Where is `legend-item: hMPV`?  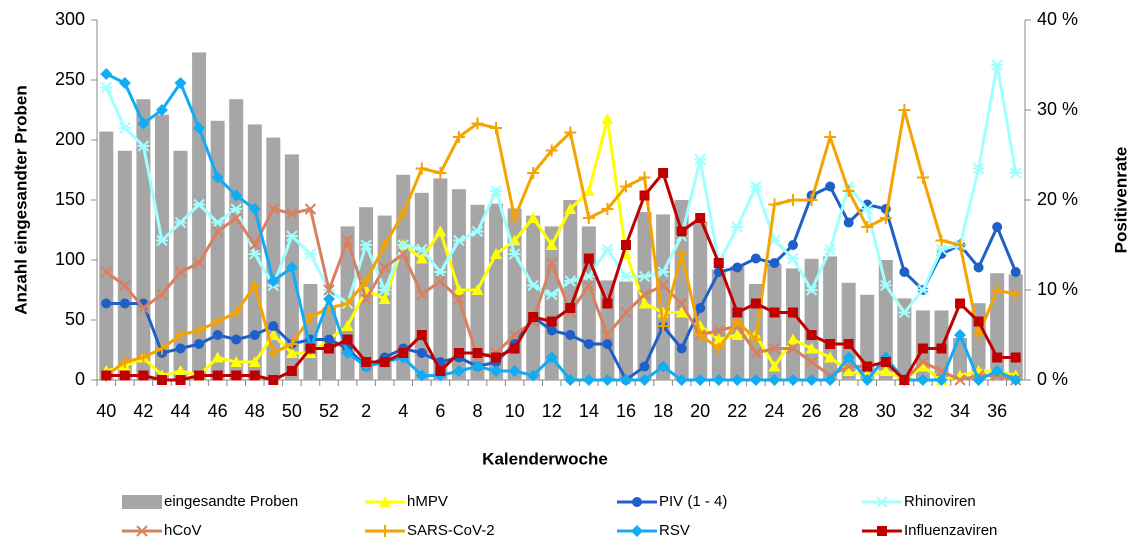 legend-item: hMPV is located at coordinates (406, 501).